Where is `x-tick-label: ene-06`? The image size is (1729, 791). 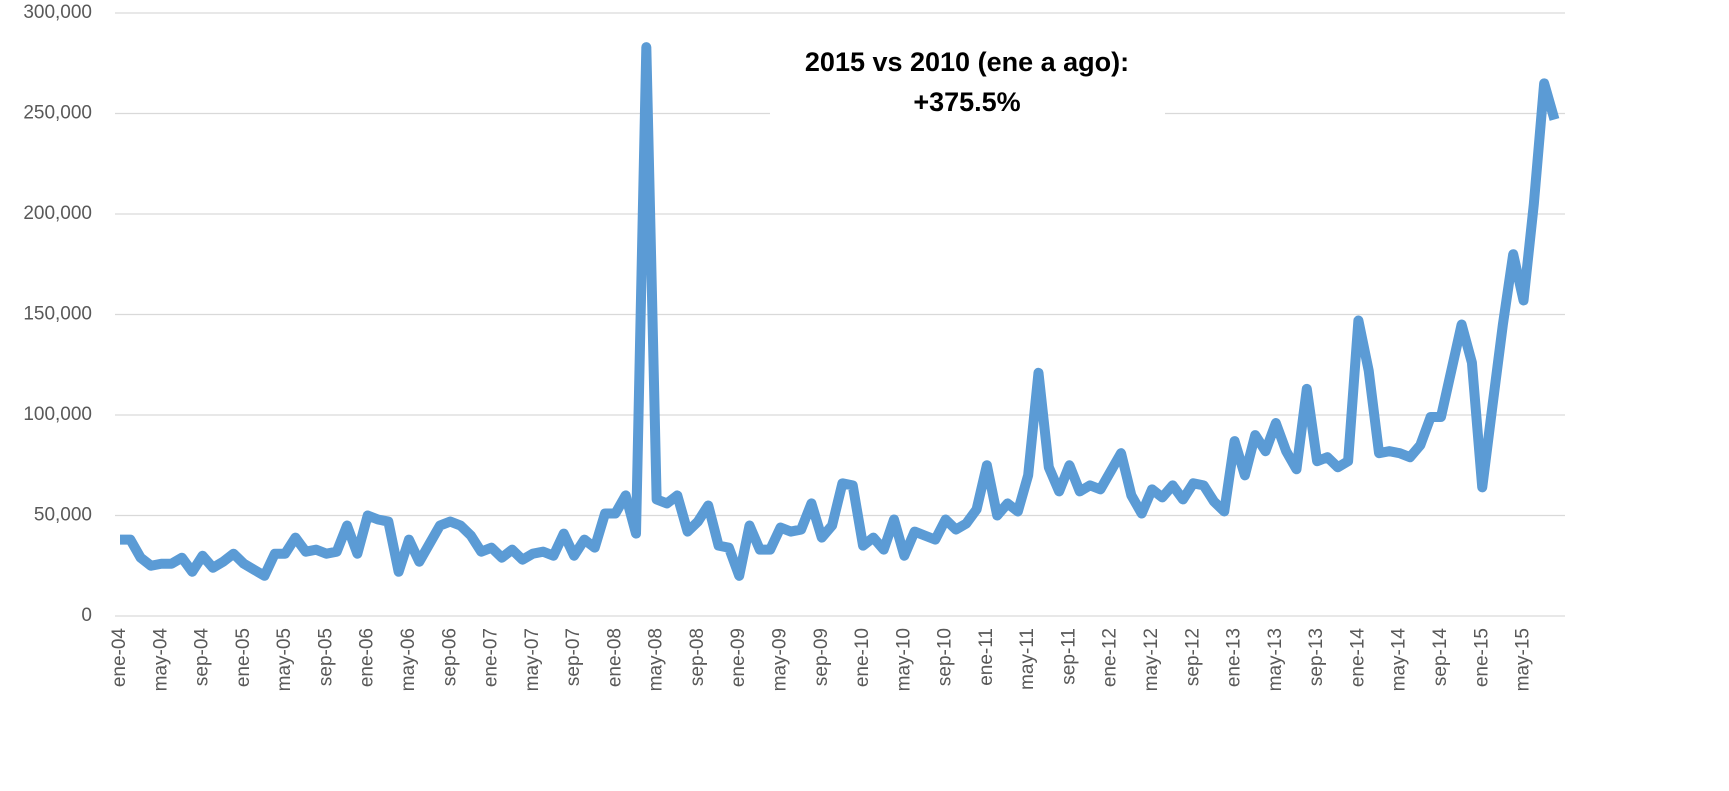
x-tick-label: ene-06 is located at coordinates (367, 657).